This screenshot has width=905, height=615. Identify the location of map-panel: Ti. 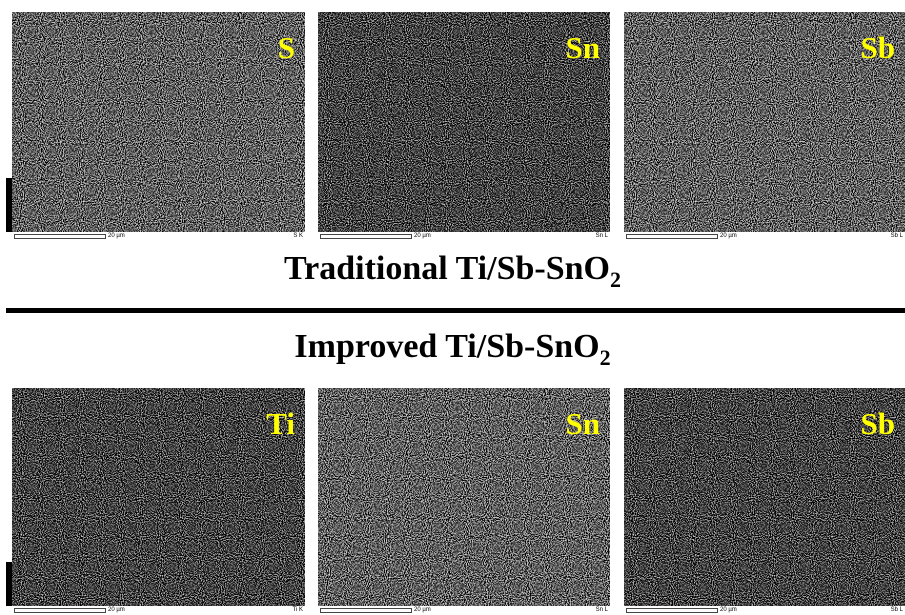
(158, 497).